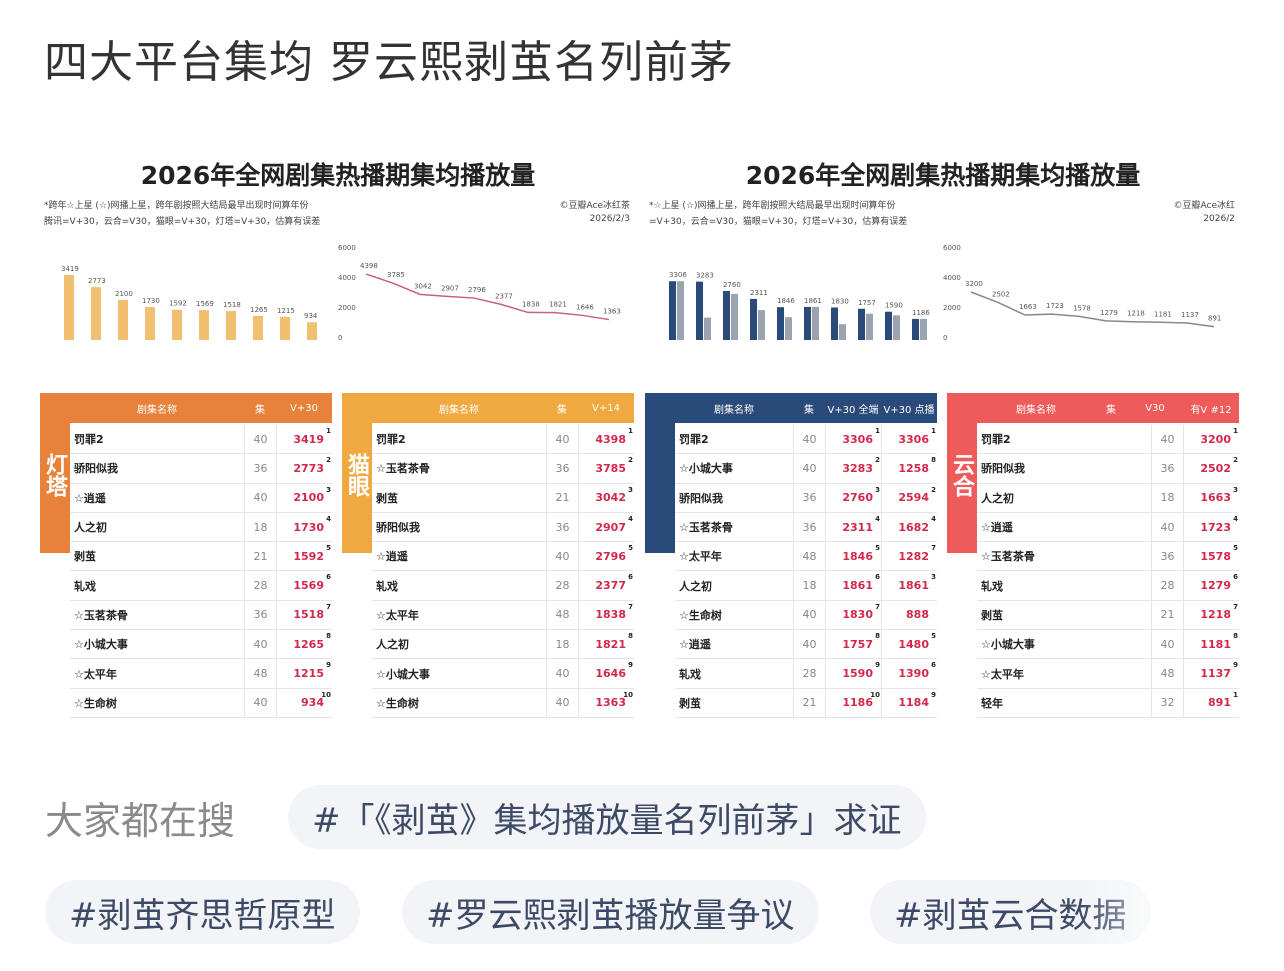 This screenshot has width=1284, height=971. I want to click on search-chip: #「《剥茧》集均播放量名列前茅」求证, so click(607, 817).